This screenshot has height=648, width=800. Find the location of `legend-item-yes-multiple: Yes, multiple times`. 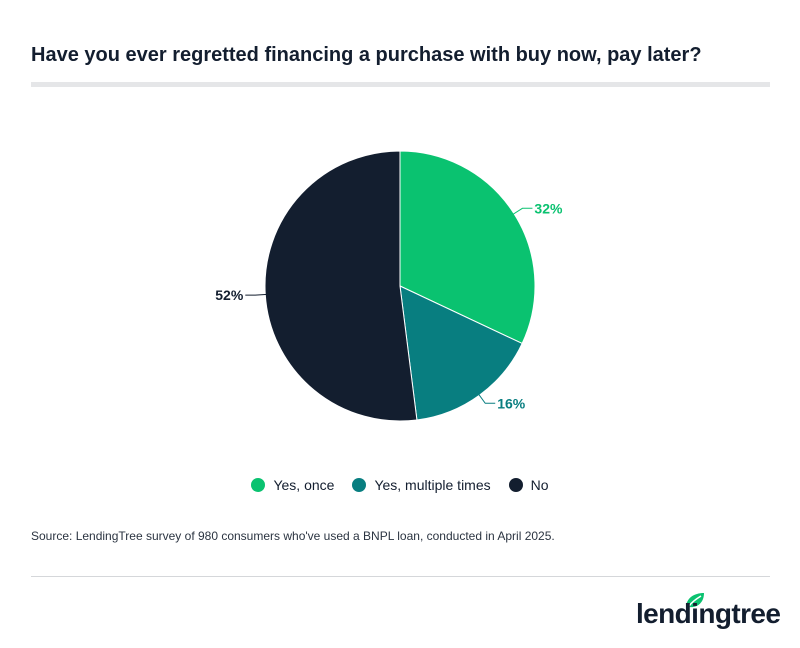

legend-item-yes-multiple: Yes, multiple times is located at coordinates (421, 485).